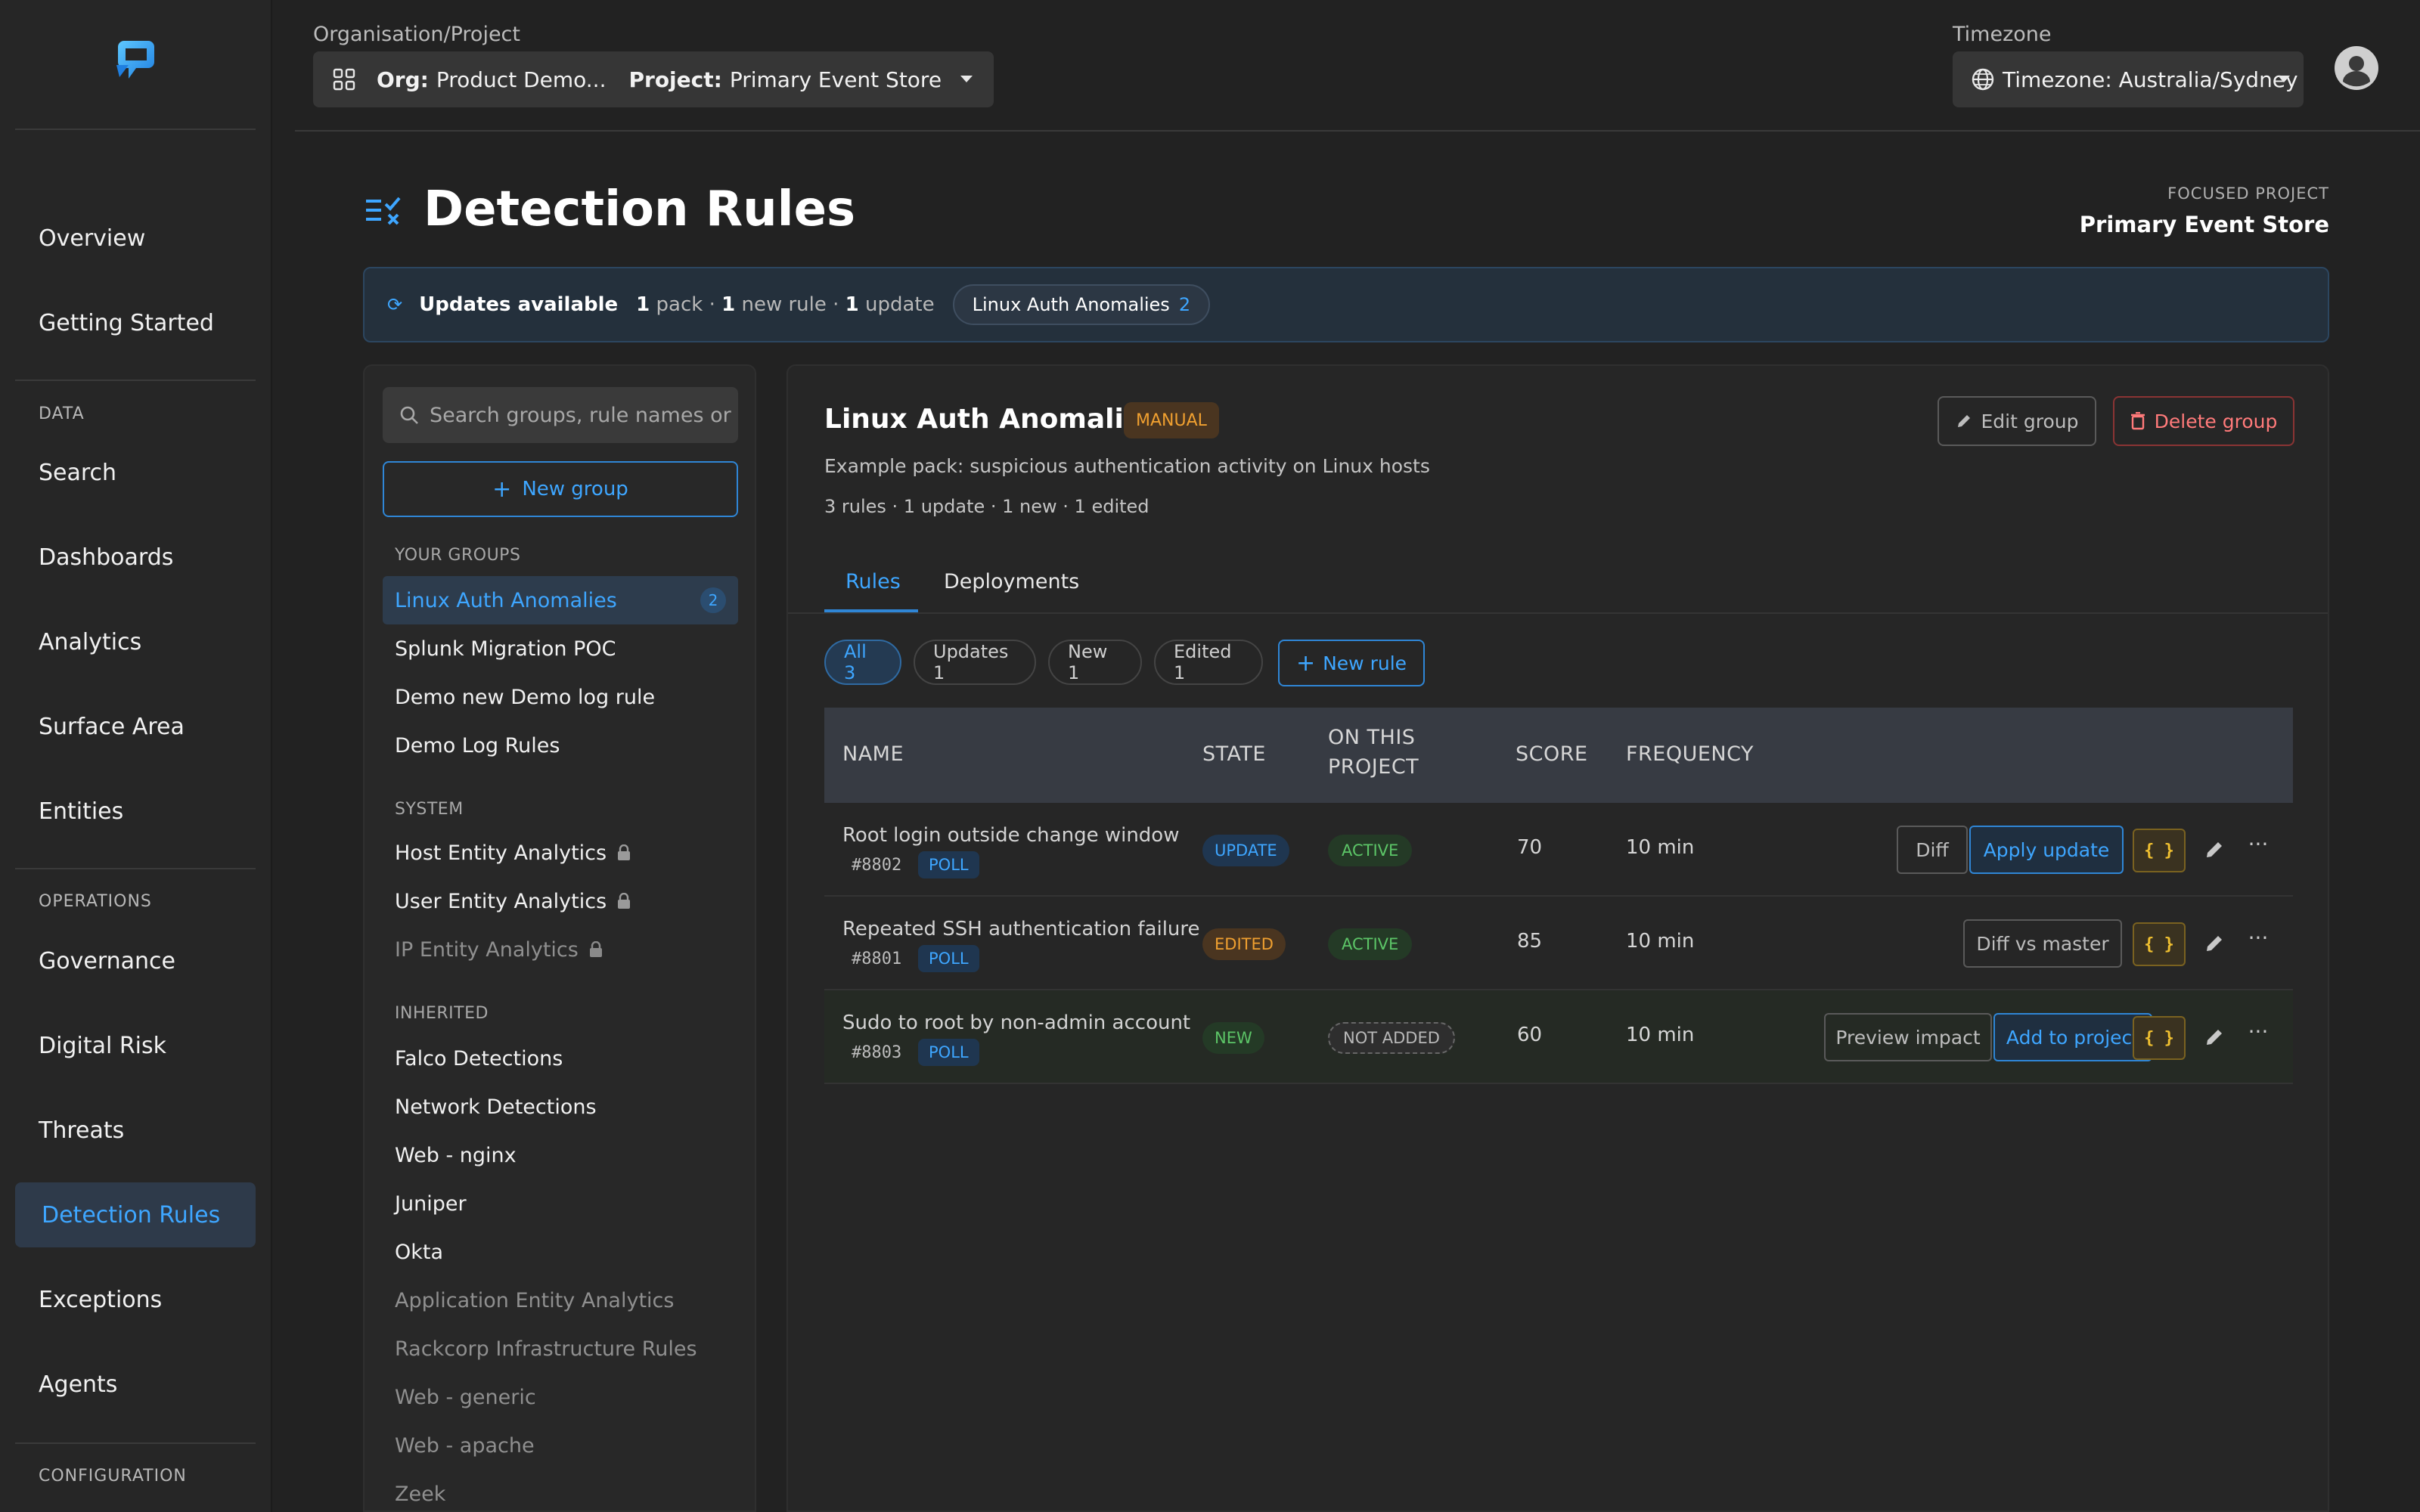  Describe the element at coordinates (1016, 1023) in the screenshot. I see `rule-name: Sudo to root by non-admin account` at that location.